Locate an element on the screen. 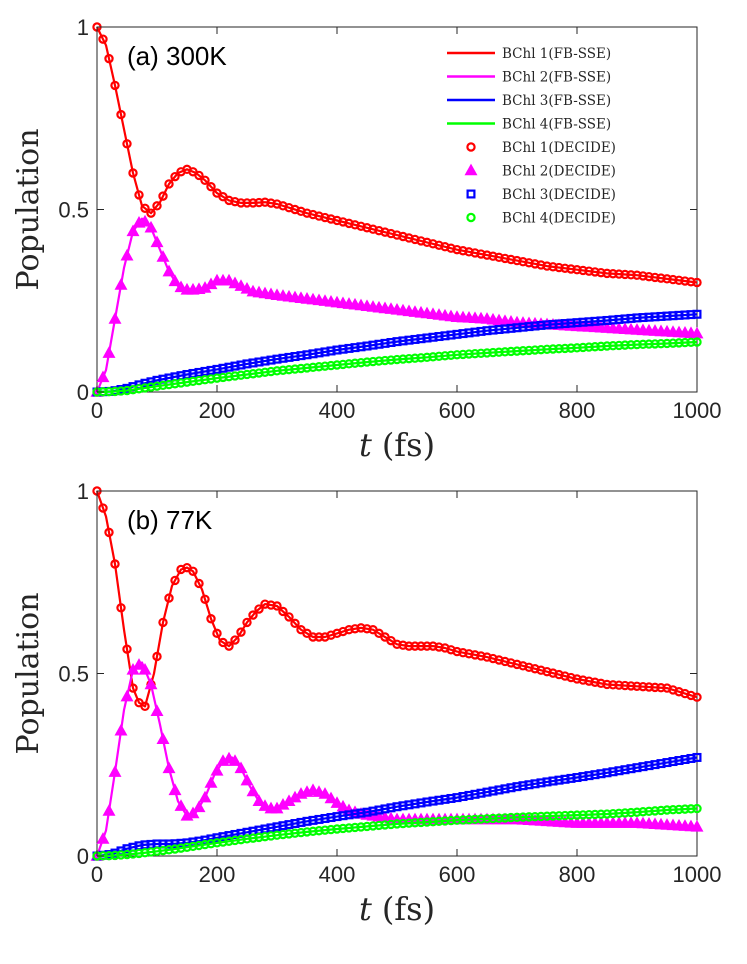  series-line is located at coordinates (397, 807).